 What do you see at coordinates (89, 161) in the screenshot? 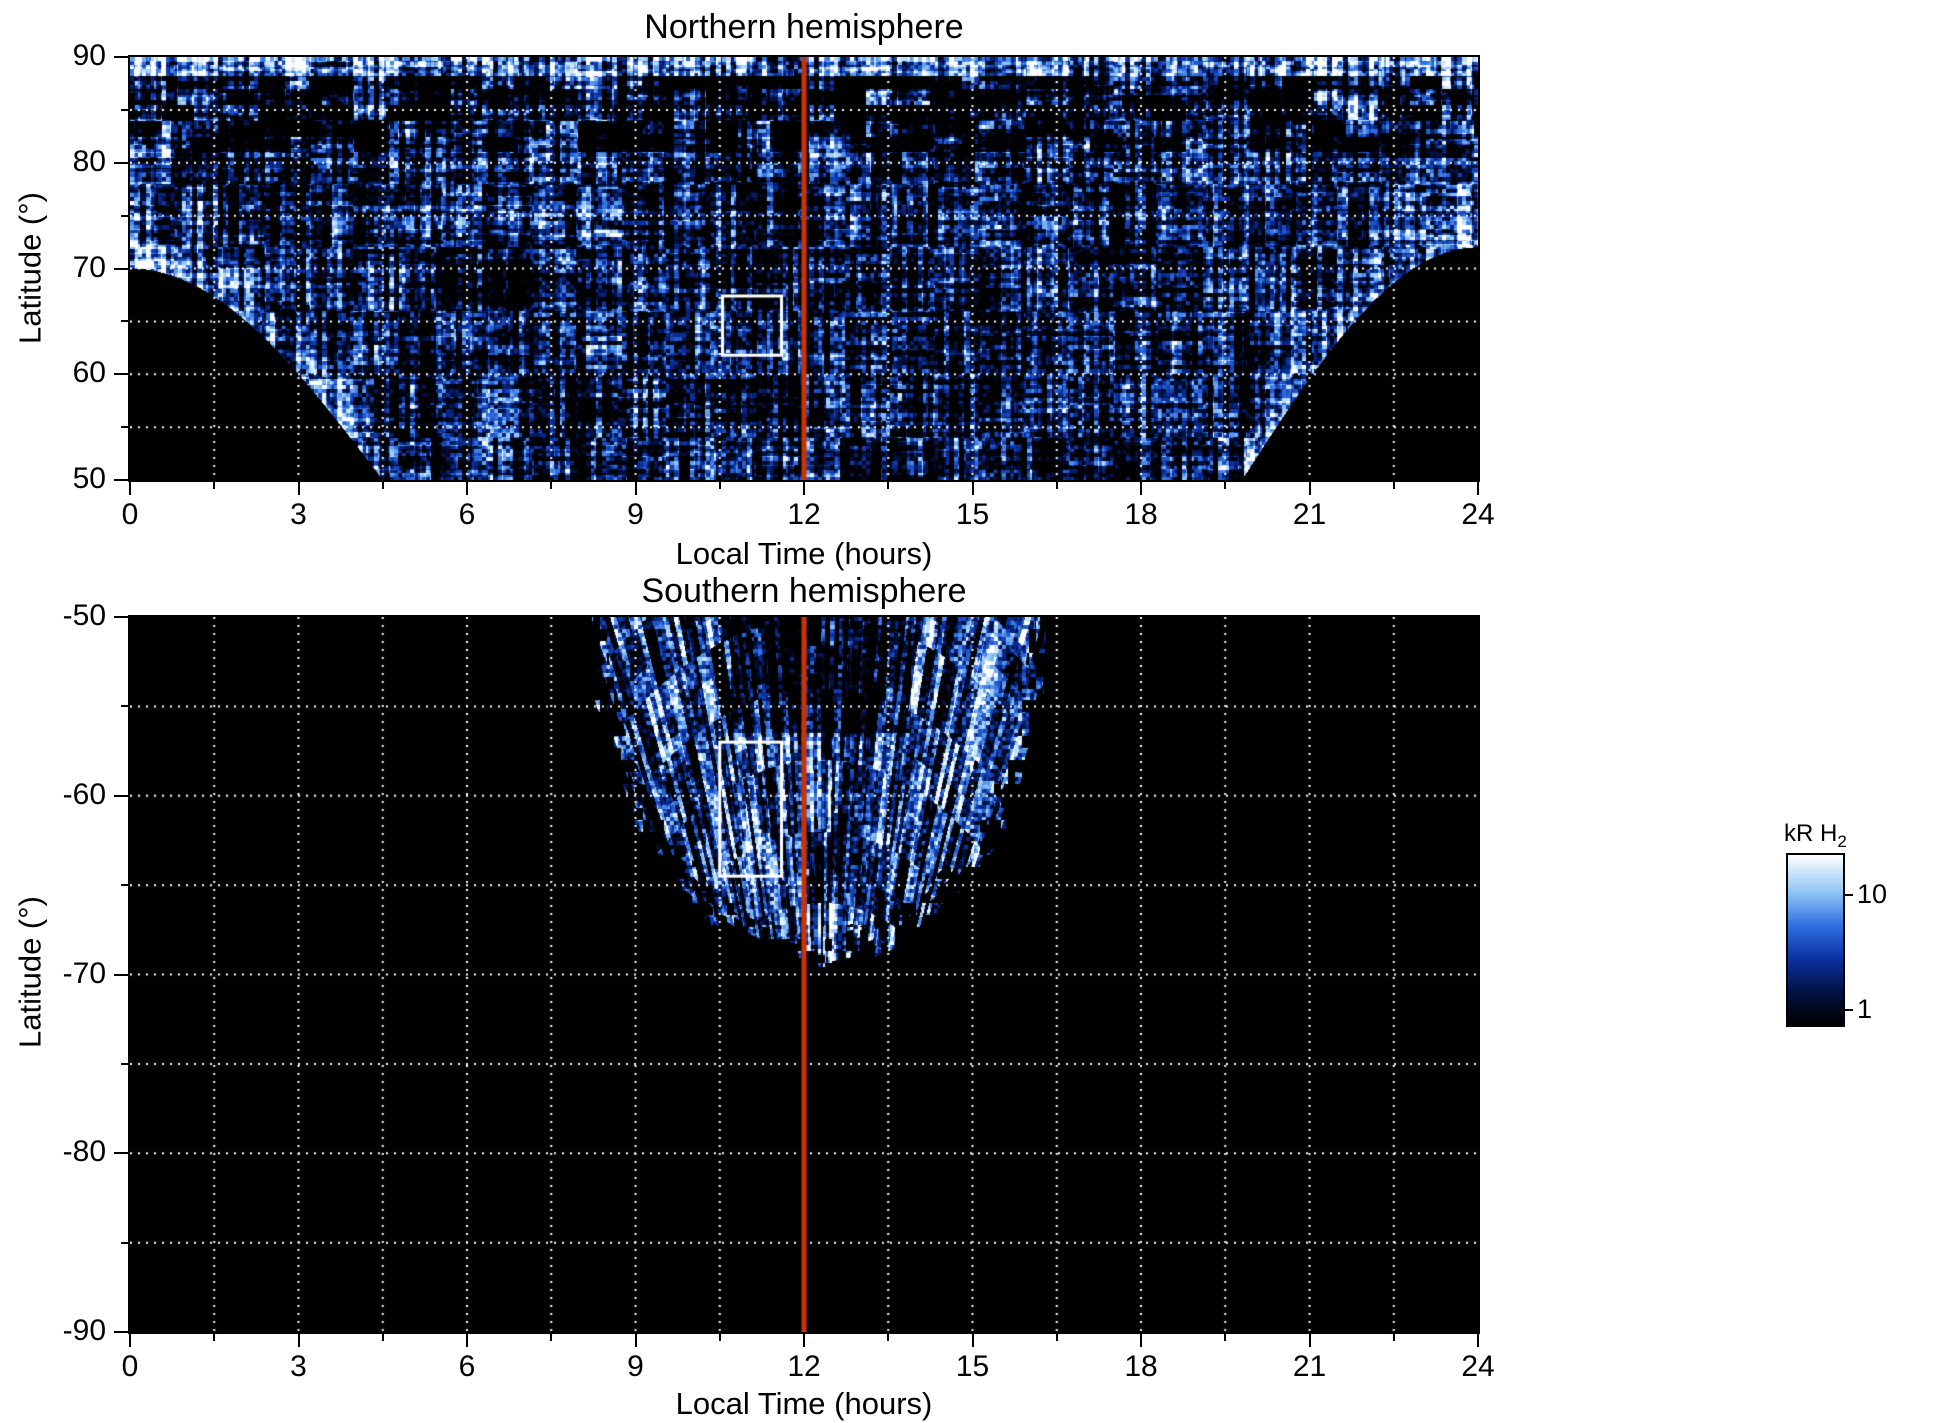
I see `y-tick-label: 80` at bounding box center [89, 161].